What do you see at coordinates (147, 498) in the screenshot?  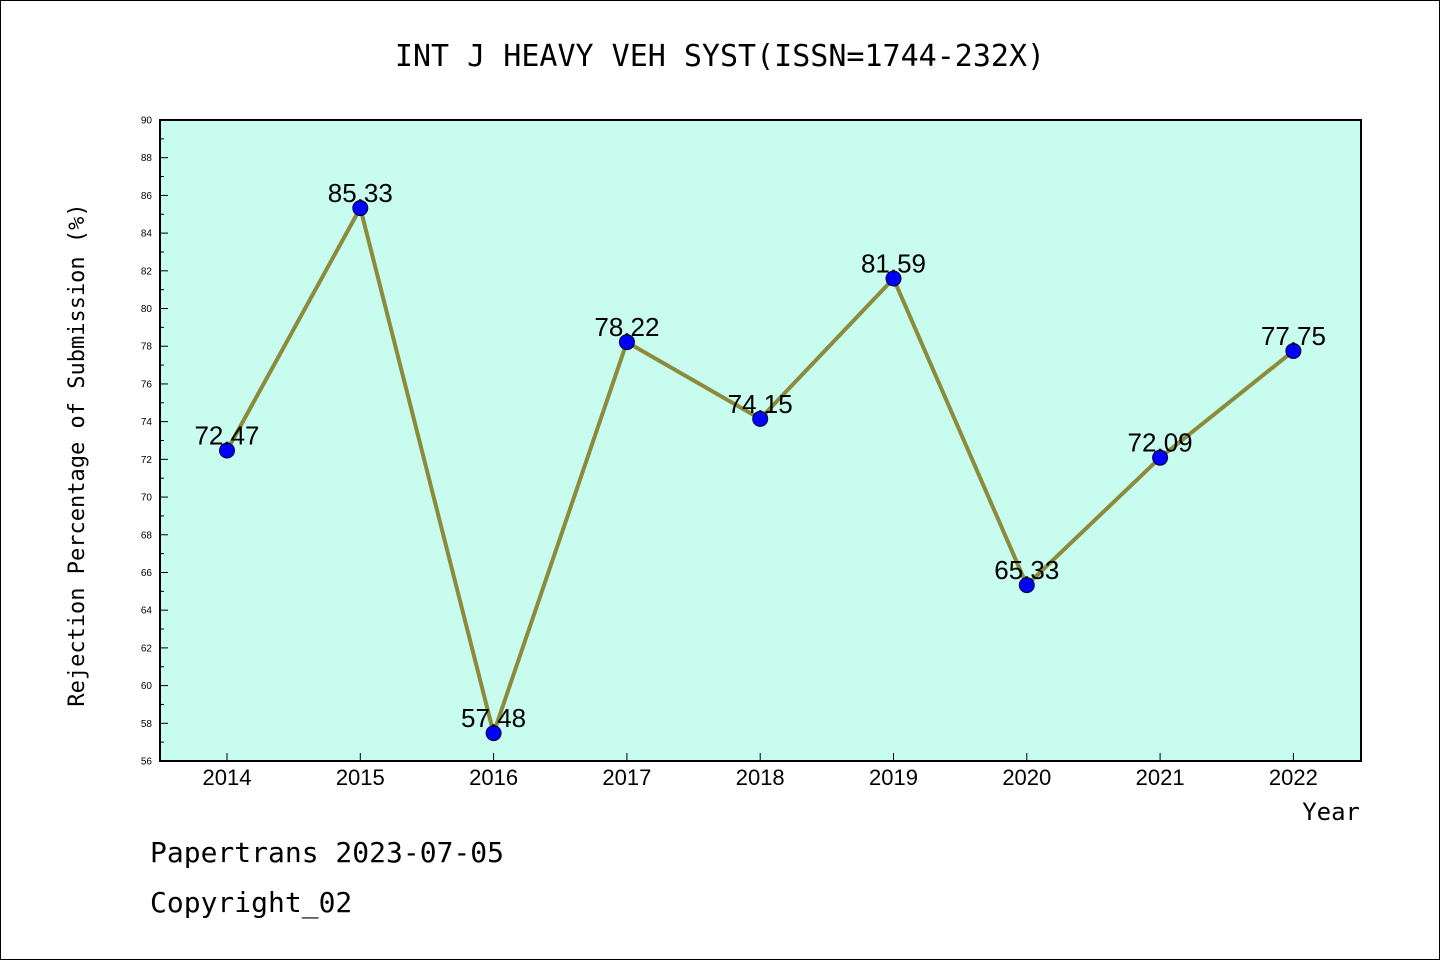 I see `y-tick-label: 70` at bounding box center [147, 498].